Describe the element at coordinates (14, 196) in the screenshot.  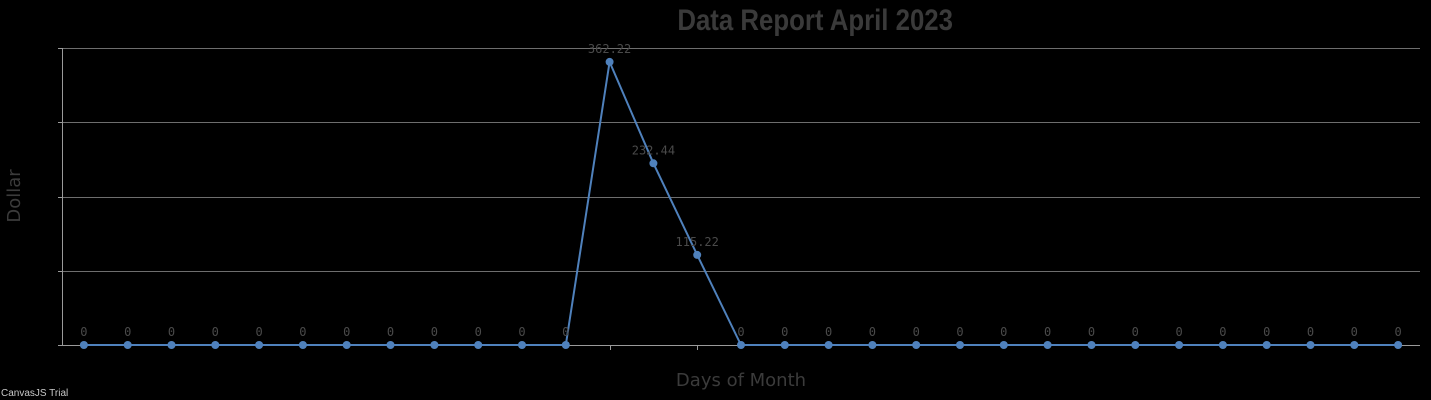
I see `y-axis-title: Dollar` at that location.